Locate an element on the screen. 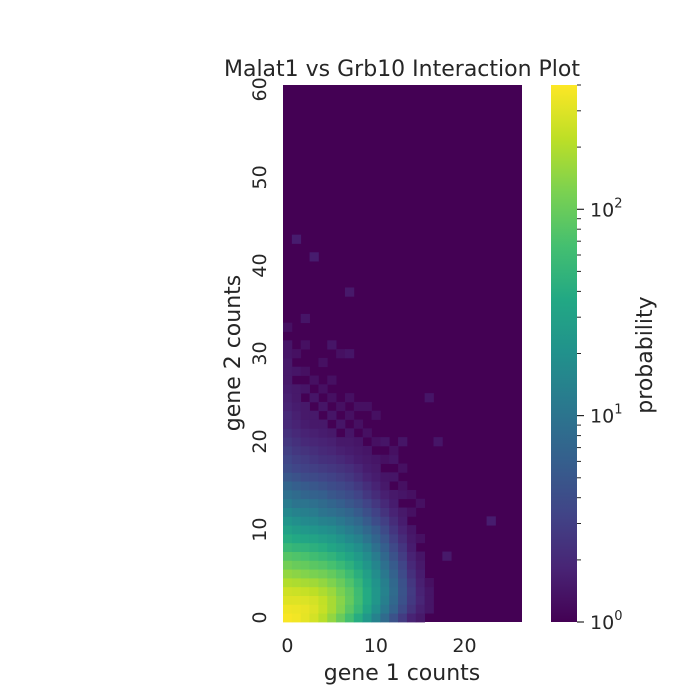  x-tick-label: 0 is located at coordinates (287, 646).